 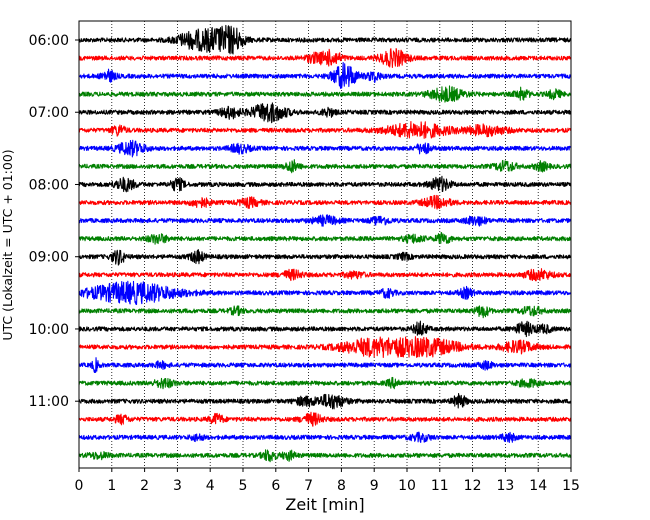 I want to click on y-tick-label: 09:00, so click(x=49, y=258).